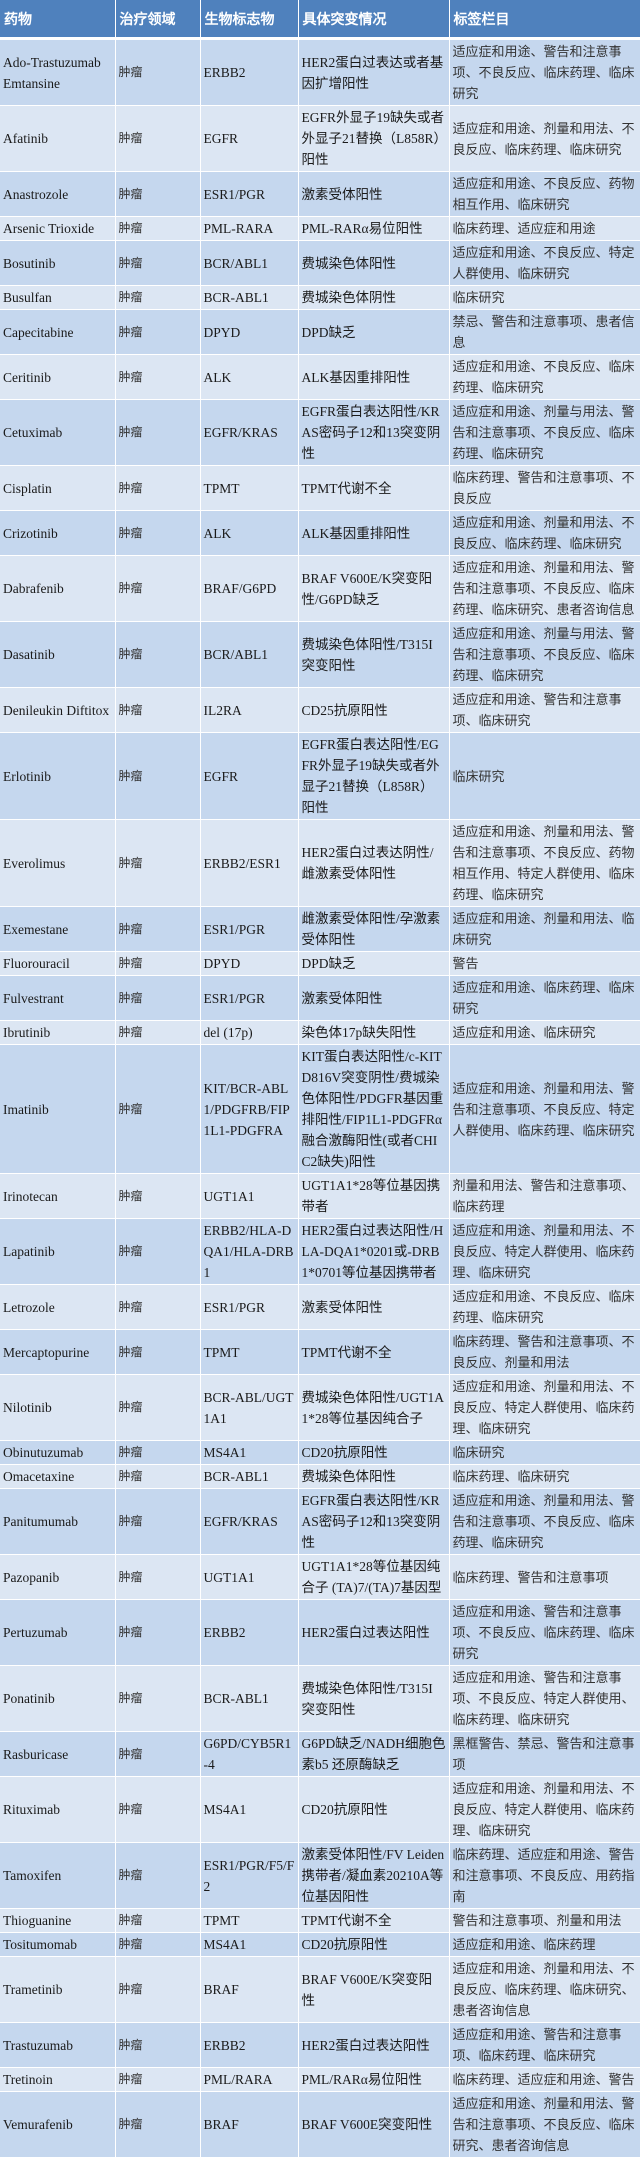 This screenshot has height=2158, width=640. What do you see at coordinates (58, 1109) in the screenshot?
I see `cell-drug: Imatinib` at bounding box center [58, 1109].